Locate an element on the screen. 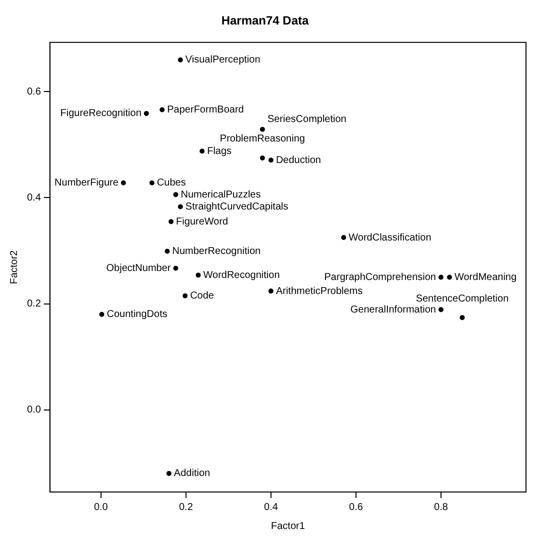 This screenshot has width=540, height=540. chart-title: Harman74 Data is located at coordinates (265, 21).